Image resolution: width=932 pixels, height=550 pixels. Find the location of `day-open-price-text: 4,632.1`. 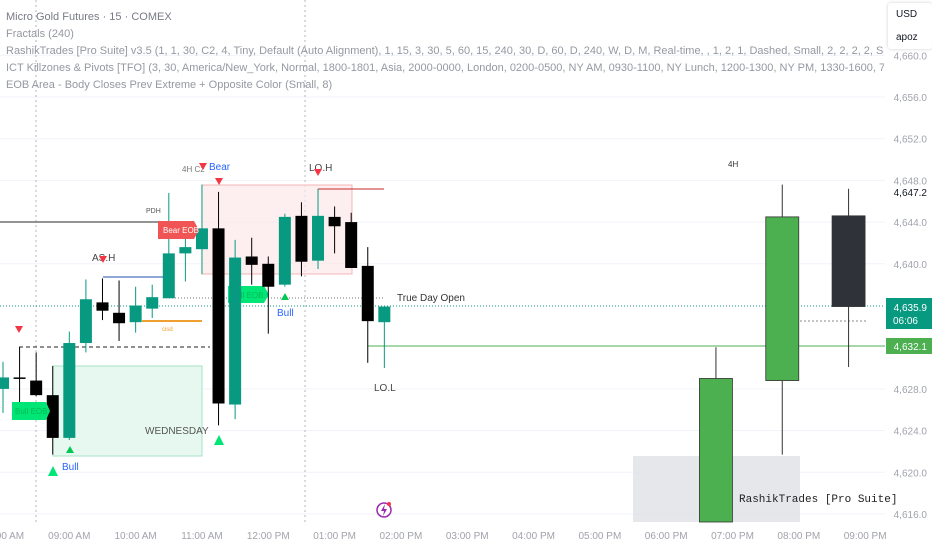

day-open-price-text: 4,632.1 is located at coordinates (911, 347).